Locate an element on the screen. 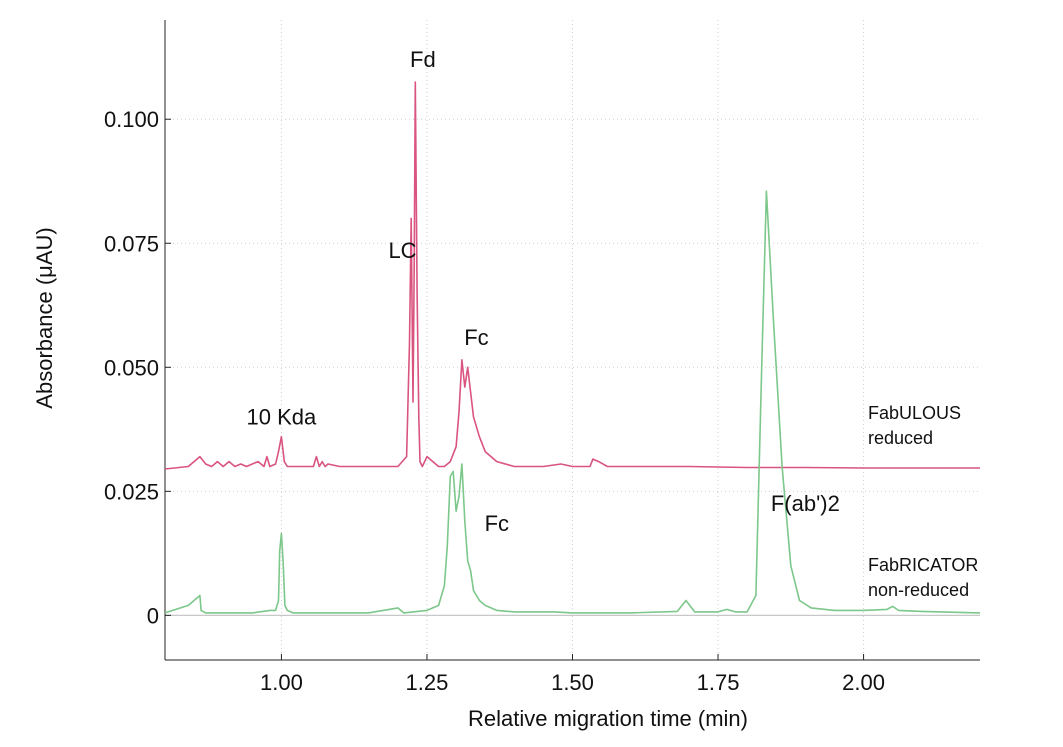 The height and width of the screenshot is (747, 1063). y-axis-title: Absorbance (μAU) is located at coordinates (44, 317).